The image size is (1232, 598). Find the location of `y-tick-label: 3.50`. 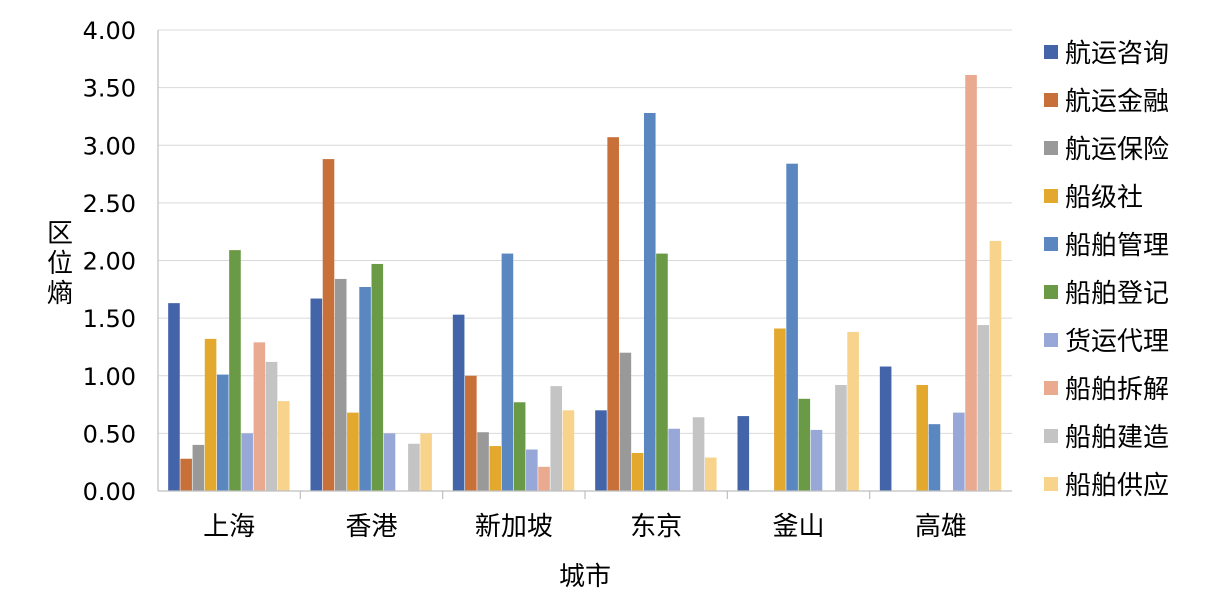

y-tick-label: 3.50 is located at coordinates (109, 89).